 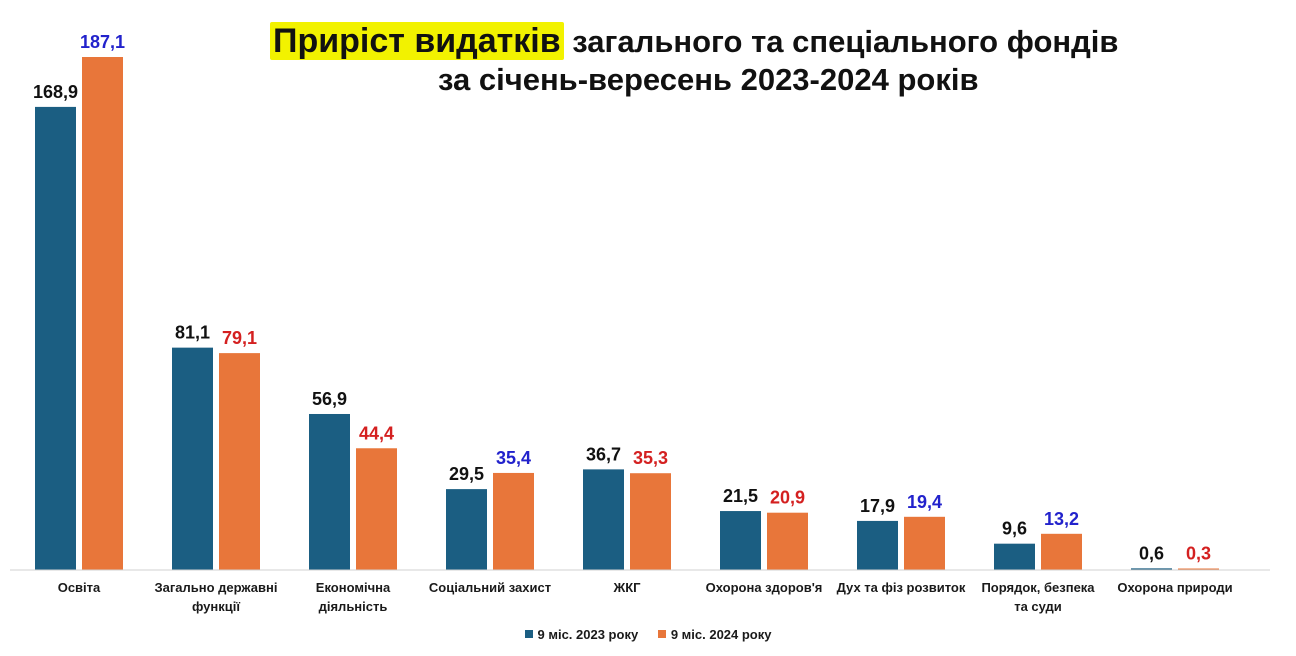 What do you see at coordinates (1014, 529) in the screenshot?
I see `value-label-2023-7: 9,6` at bounding box center [1014, 529].